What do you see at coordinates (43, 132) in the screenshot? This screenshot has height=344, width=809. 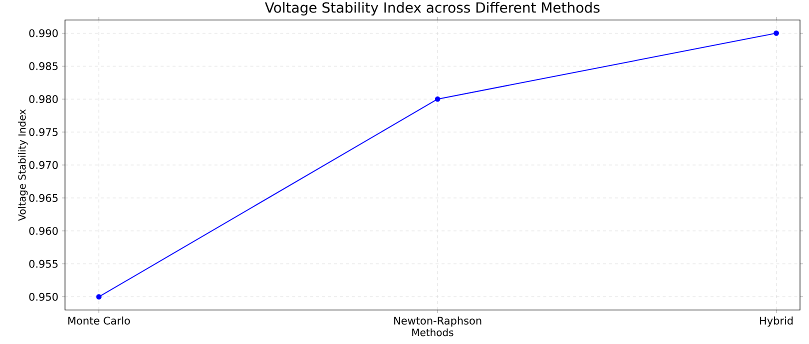 I see `y-tick-label: 0.975` at bounding box center [43, 132].